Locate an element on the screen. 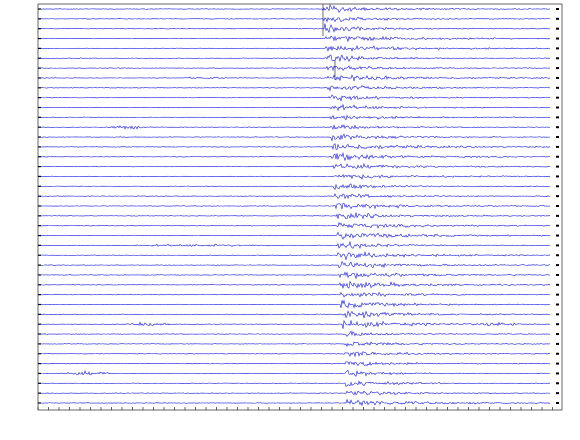 The image size is (580, 440). time-axis is located at coordinates (295, 408).